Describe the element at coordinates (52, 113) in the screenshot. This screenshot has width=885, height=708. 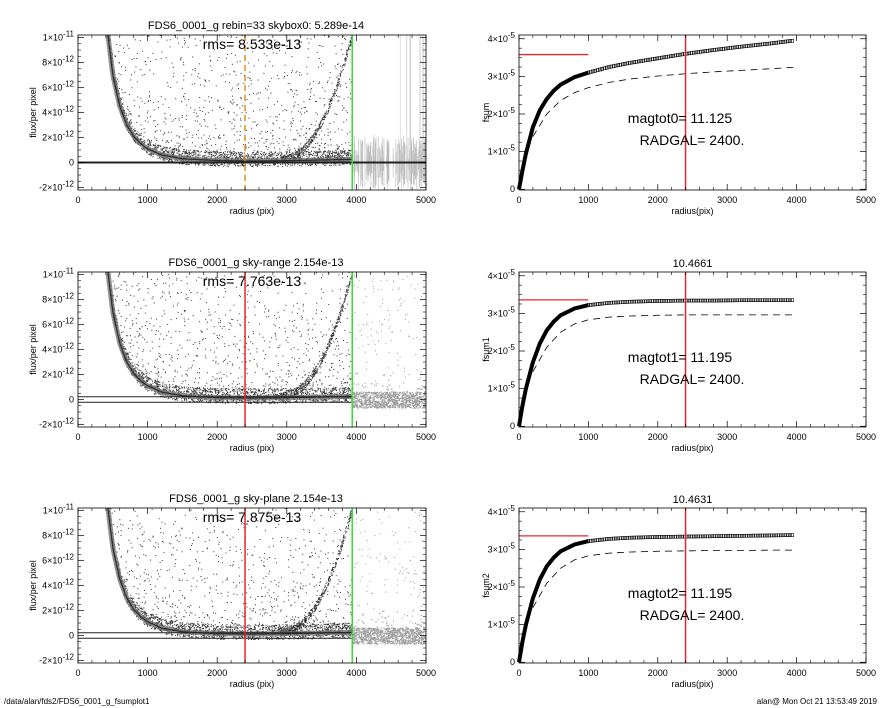
I see `y-tick-mantissa: 4×10` at that location.